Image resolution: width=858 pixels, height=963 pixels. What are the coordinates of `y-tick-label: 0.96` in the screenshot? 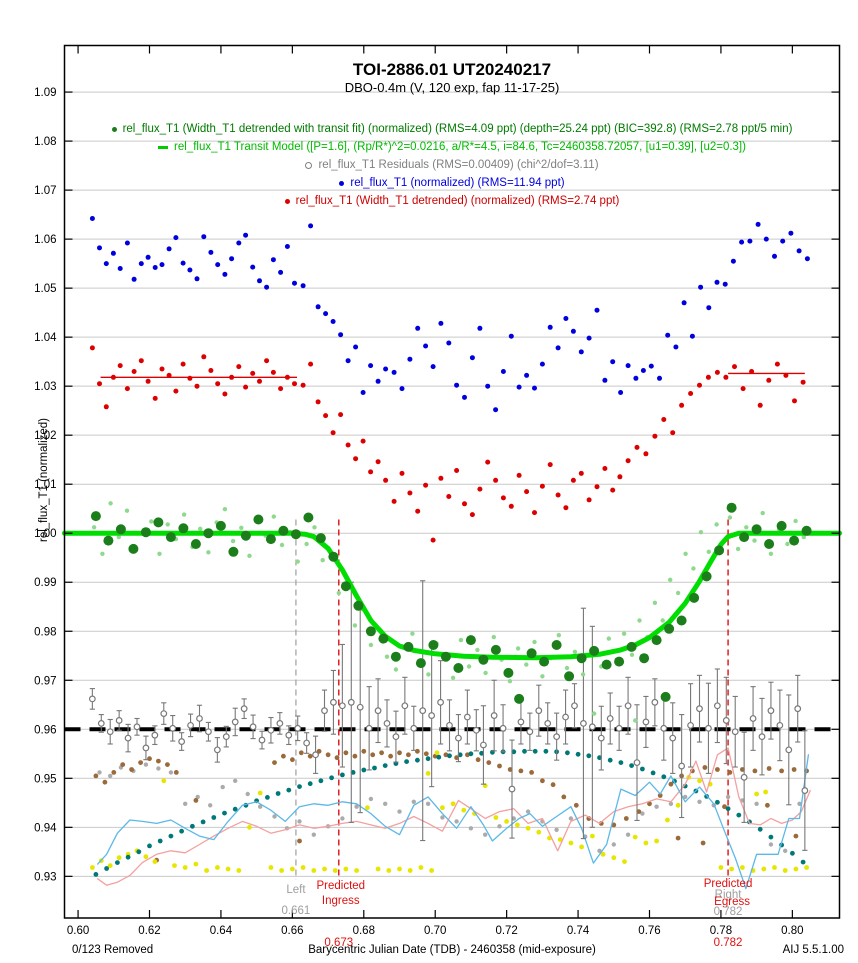 It's located at (45, 730).